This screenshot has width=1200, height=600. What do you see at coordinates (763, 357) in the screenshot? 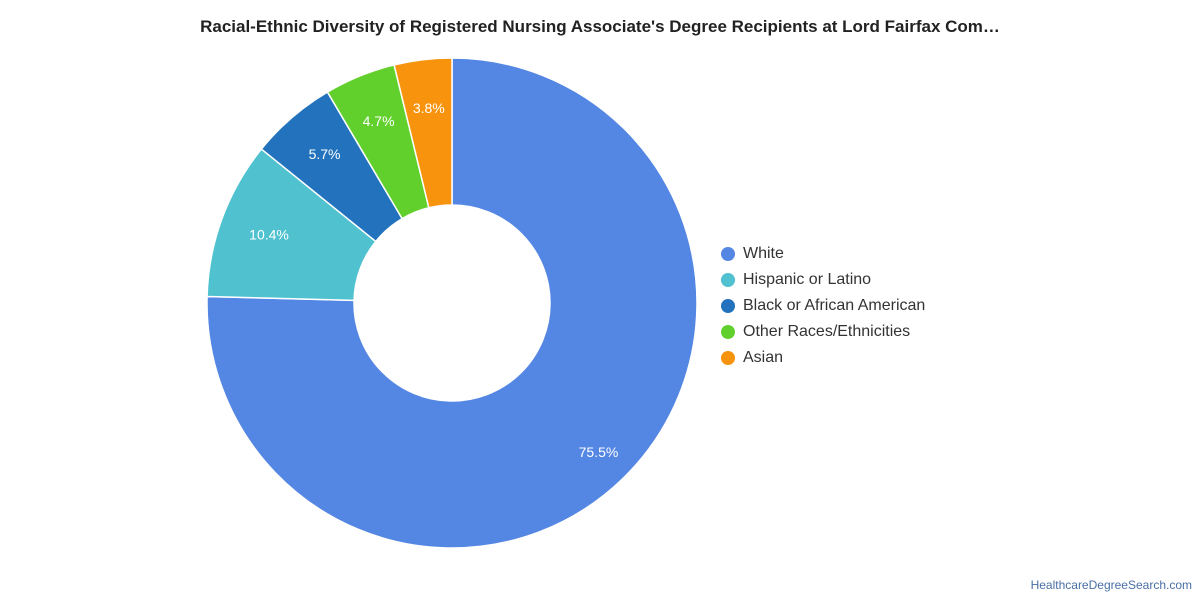
I see `legend-label: Asian` at bounding box center [763, 357].